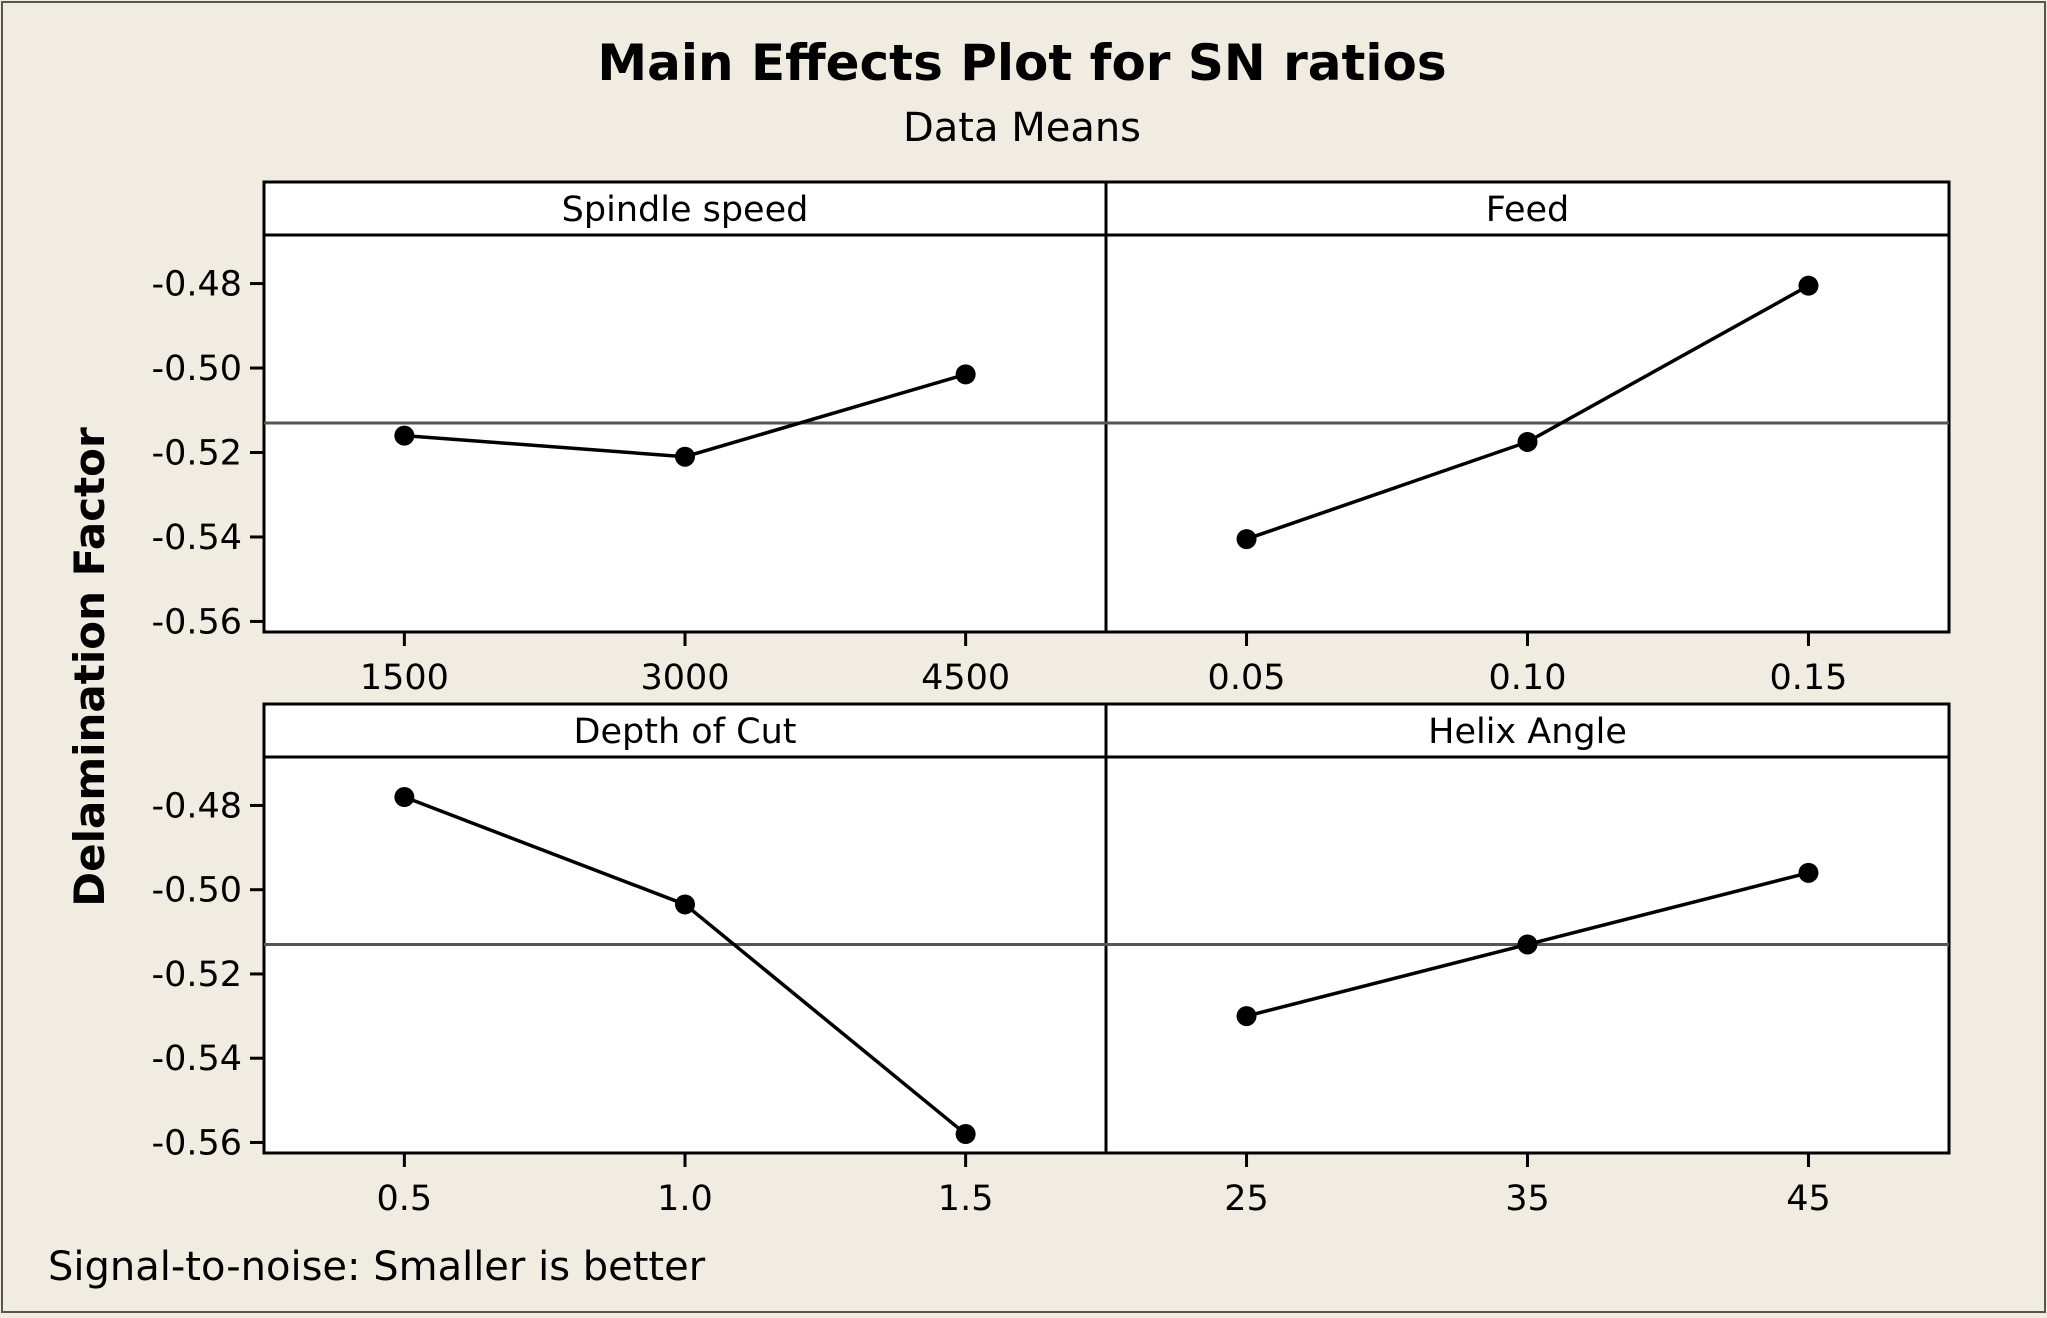 The width and height of the screenshot is (2047, 1318). Describe the element at coordinates (404, 678) in the screenshot. I see `x-tick-label: 1500` at that location.